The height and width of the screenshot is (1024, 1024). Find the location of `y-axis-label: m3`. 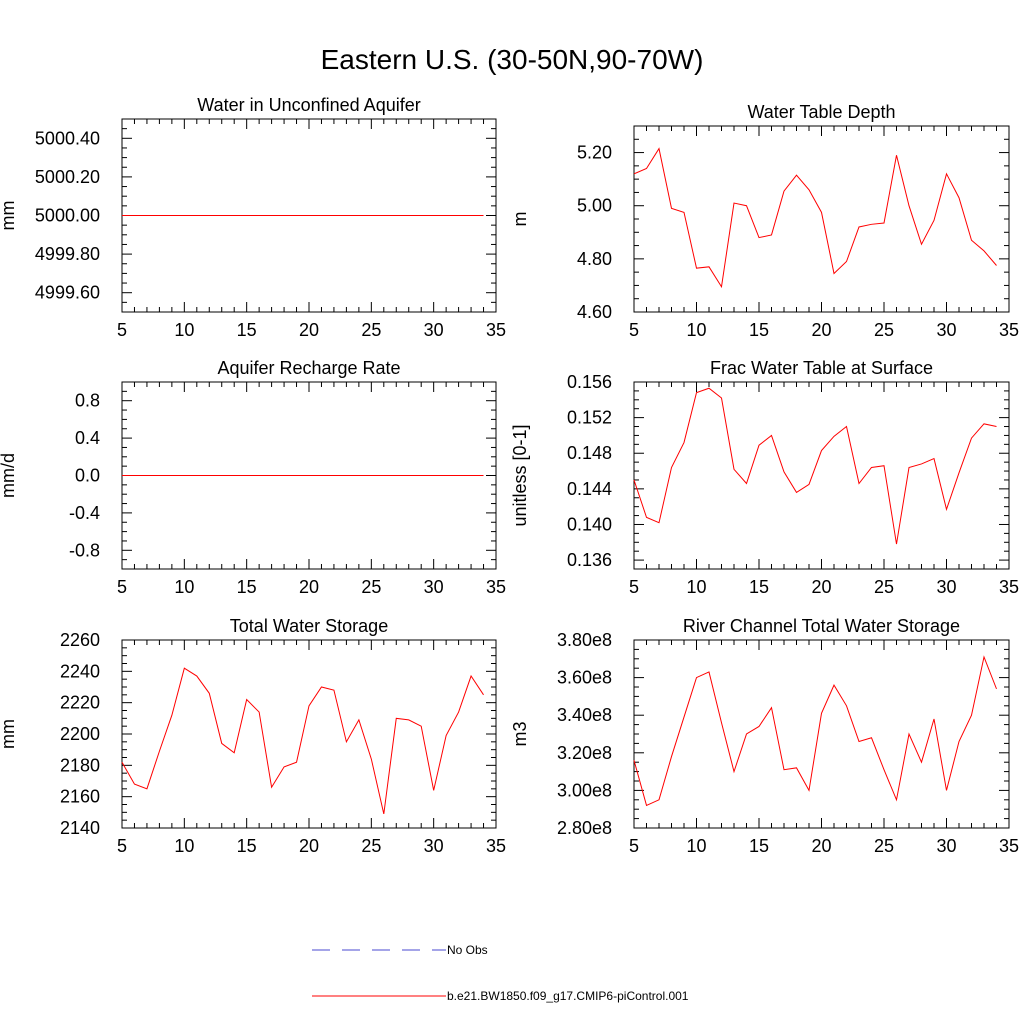

y-axis-label: m3 is located at coordinates (520, 733).